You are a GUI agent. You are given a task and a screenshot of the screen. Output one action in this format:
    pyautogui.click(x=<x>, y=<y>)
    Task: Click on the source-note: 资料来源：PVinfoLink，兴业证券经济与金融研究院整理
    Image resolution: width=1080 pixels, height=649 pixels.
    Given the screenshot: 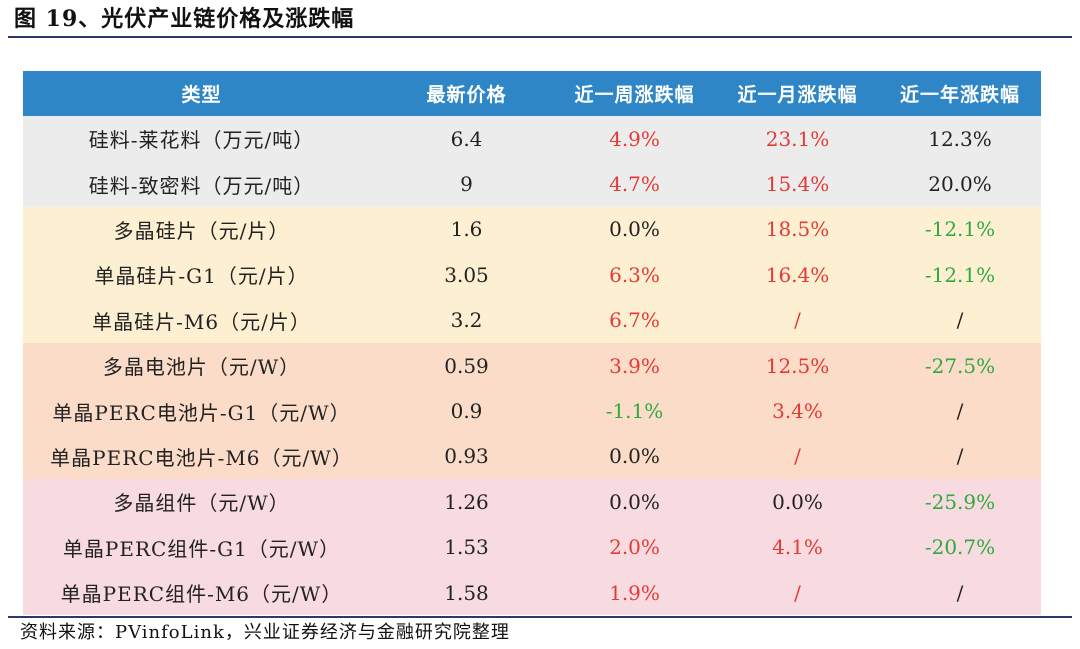 What is the action you would take?
    pyautogui.click(x=265, y=632)
    